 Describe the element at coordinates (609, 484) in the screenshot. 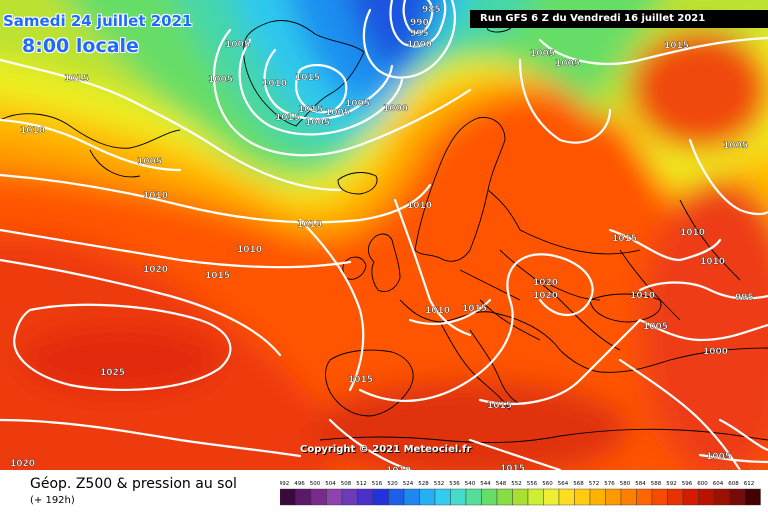

I see `scale-label: 576` at that location.